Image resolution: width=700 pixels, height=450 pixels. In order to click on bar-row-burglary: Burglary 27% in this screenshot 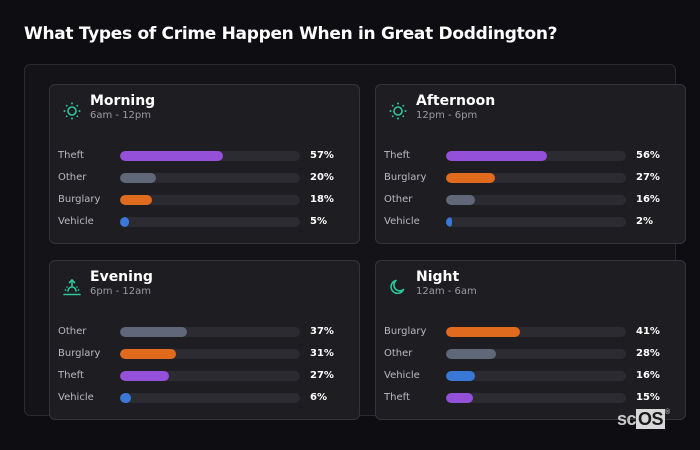, I will do `click(531, 180)`.